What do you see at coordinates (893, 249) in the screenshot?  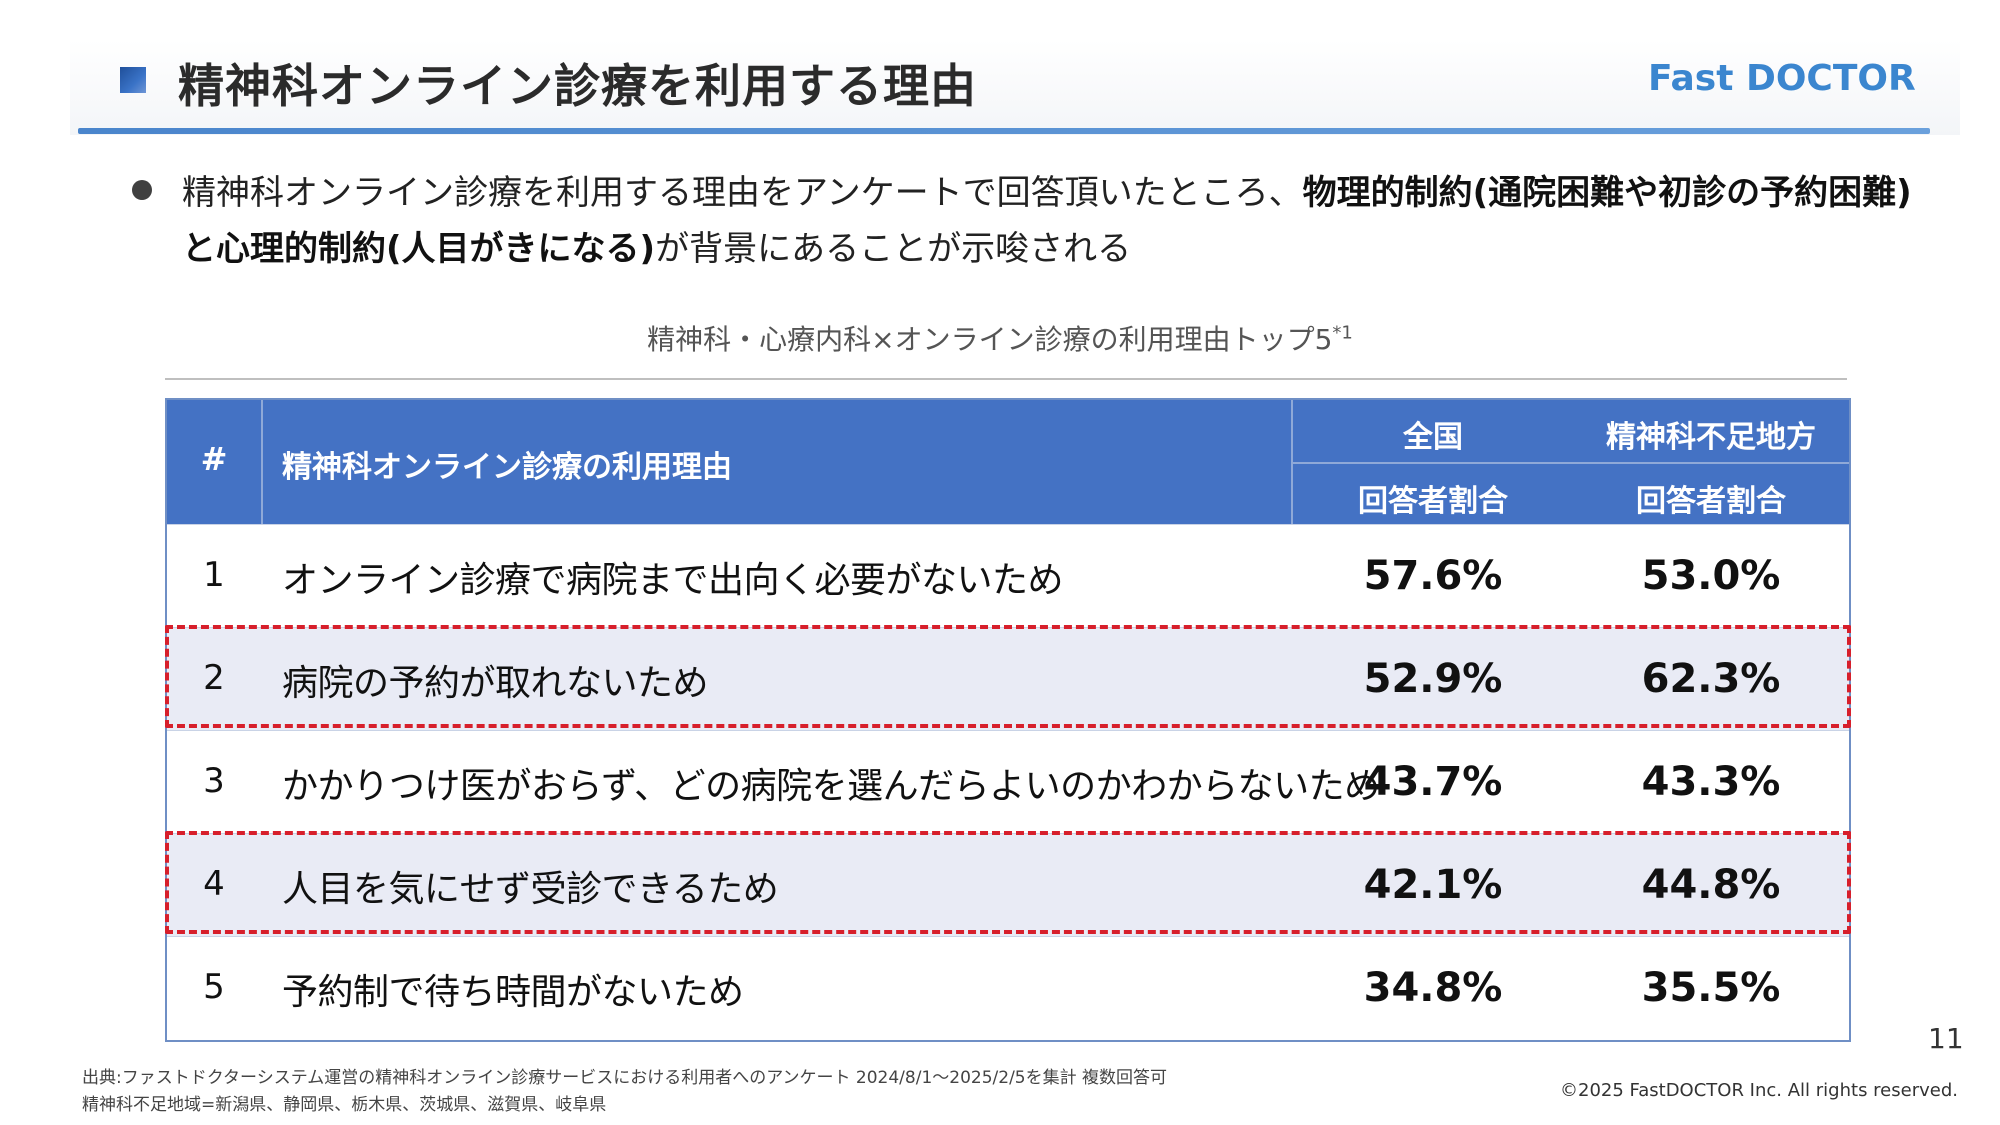 I see `summary-part2: が背景にあることが示唆される` at bounding box center [893, 249].